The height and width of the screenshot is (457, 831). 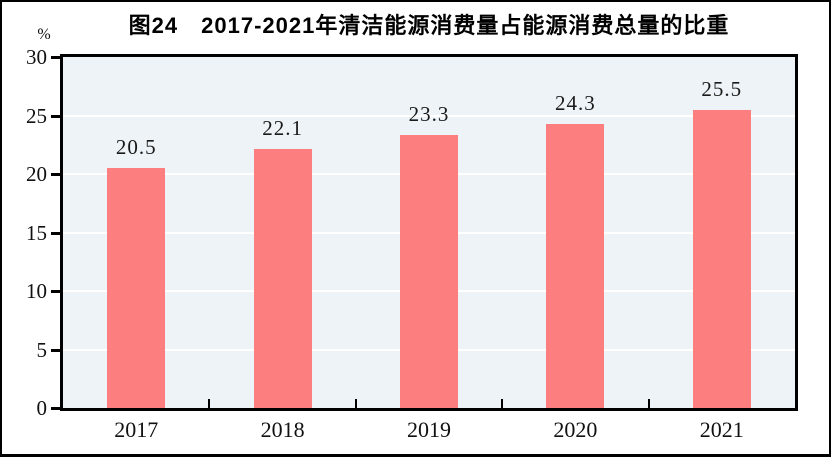 What do you see at coordinates (136, 288) in the screenshot?
I see `bar-2017` at bounding box center [136, 288].